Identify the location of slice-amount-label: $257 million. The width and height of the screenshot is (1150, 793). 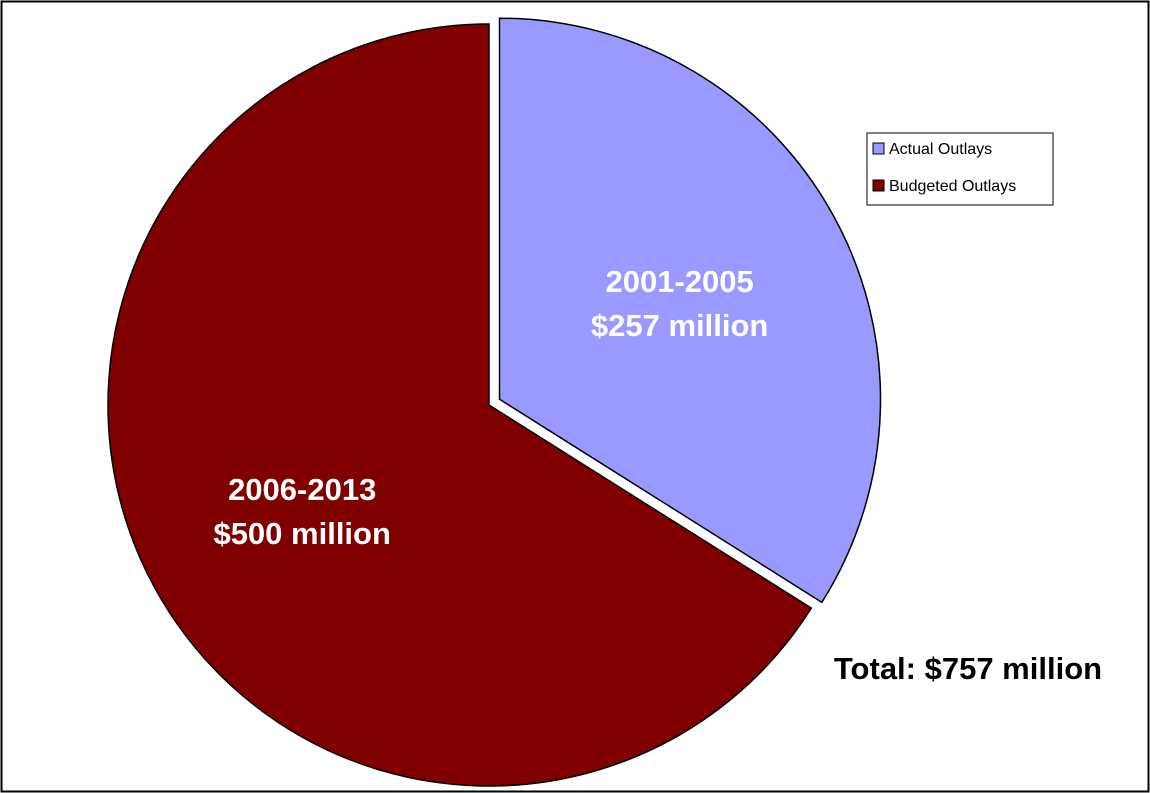
(679, 325).